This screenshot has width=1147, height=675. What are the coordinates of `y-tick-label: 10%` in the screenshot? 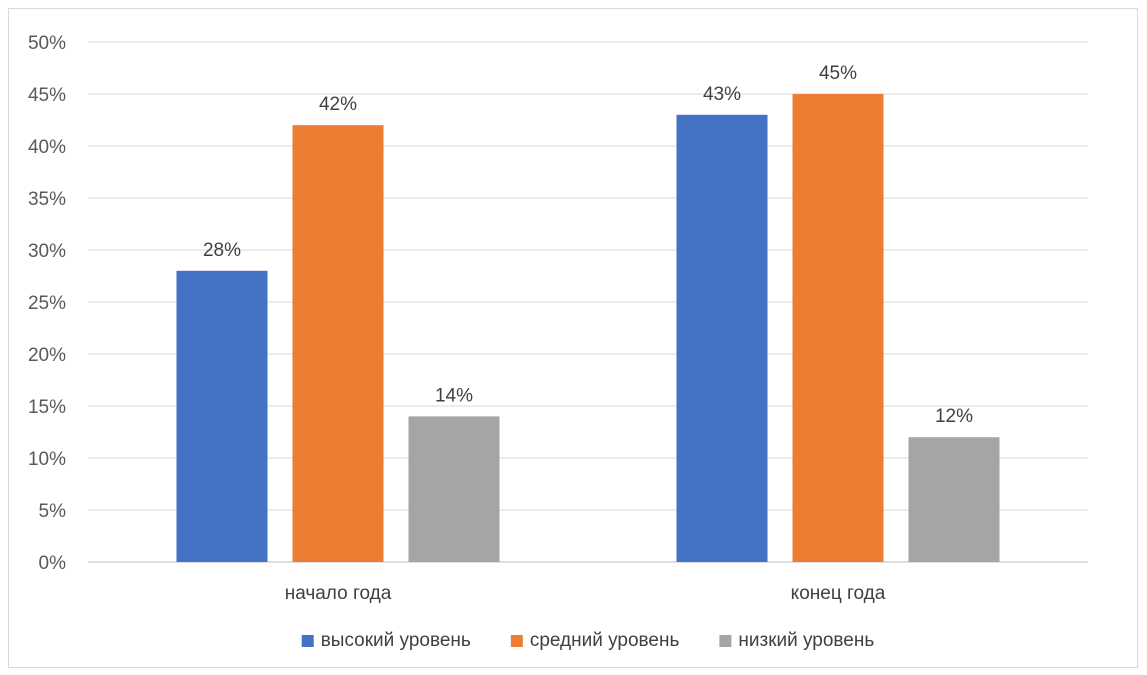 It's located at (47, 459).